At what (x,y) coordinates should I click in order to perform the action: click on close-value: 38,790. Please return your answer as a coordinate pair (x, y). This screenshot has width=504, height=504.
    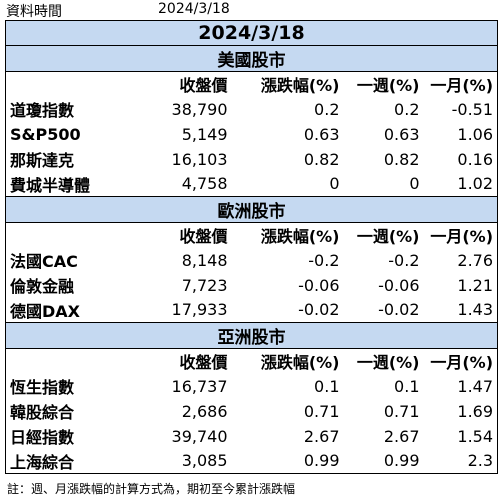
    Looking at the image, I should click on (199, 109).